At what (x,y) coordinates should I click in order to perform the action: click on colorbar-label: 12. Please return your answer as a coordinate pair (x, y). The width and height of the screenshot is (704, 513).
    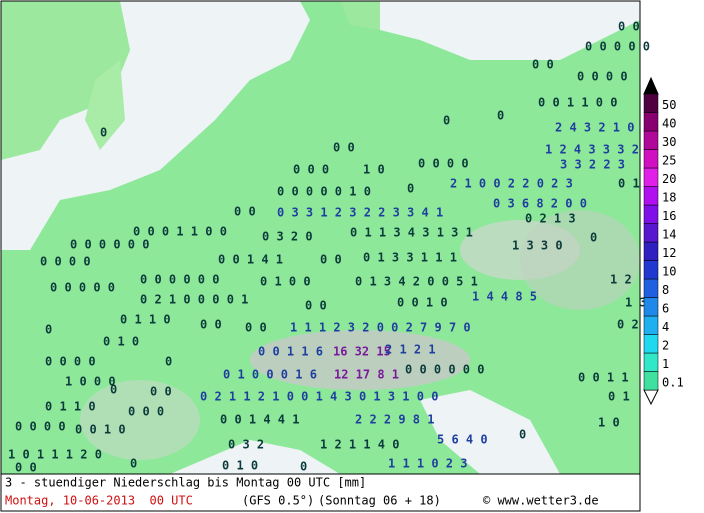
    Looking at the image, I should click on (669, 253).